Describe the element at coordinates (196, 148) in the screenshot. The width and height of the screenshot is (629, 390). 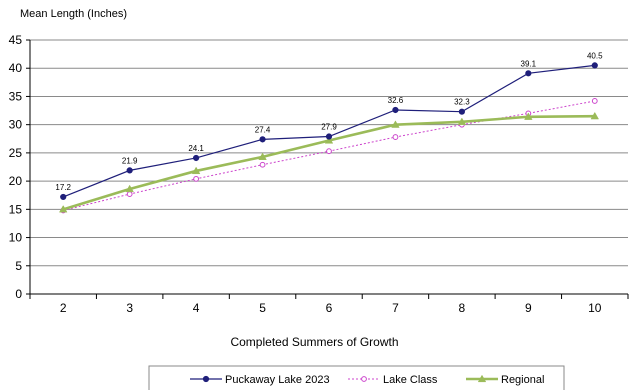
I see `data-label: 24.1` at that location.